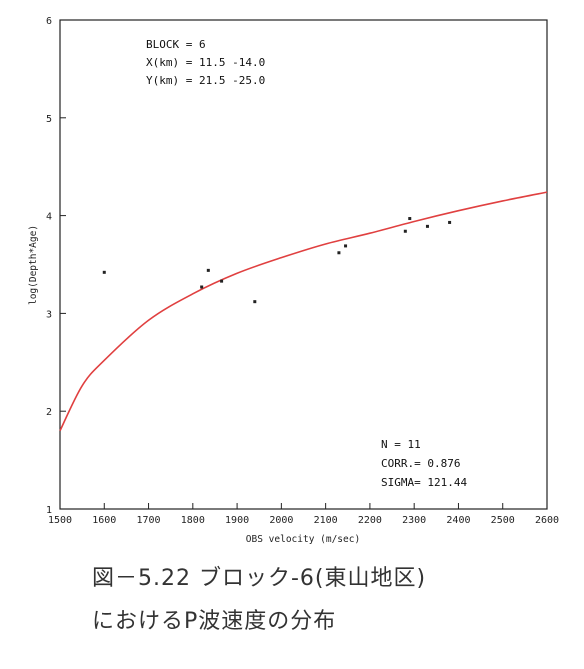 This screenshot has width=584, height=669. What do you see at coordinates (503, 520) in the screenshot?
I see `x-tick-label: 2500` at bounding box center [503, 520].